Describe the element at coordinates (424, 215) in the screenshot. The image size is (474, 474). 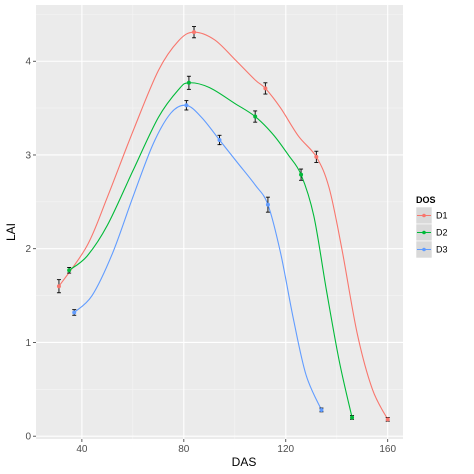
I see `legend-key-point-d1` at that location.